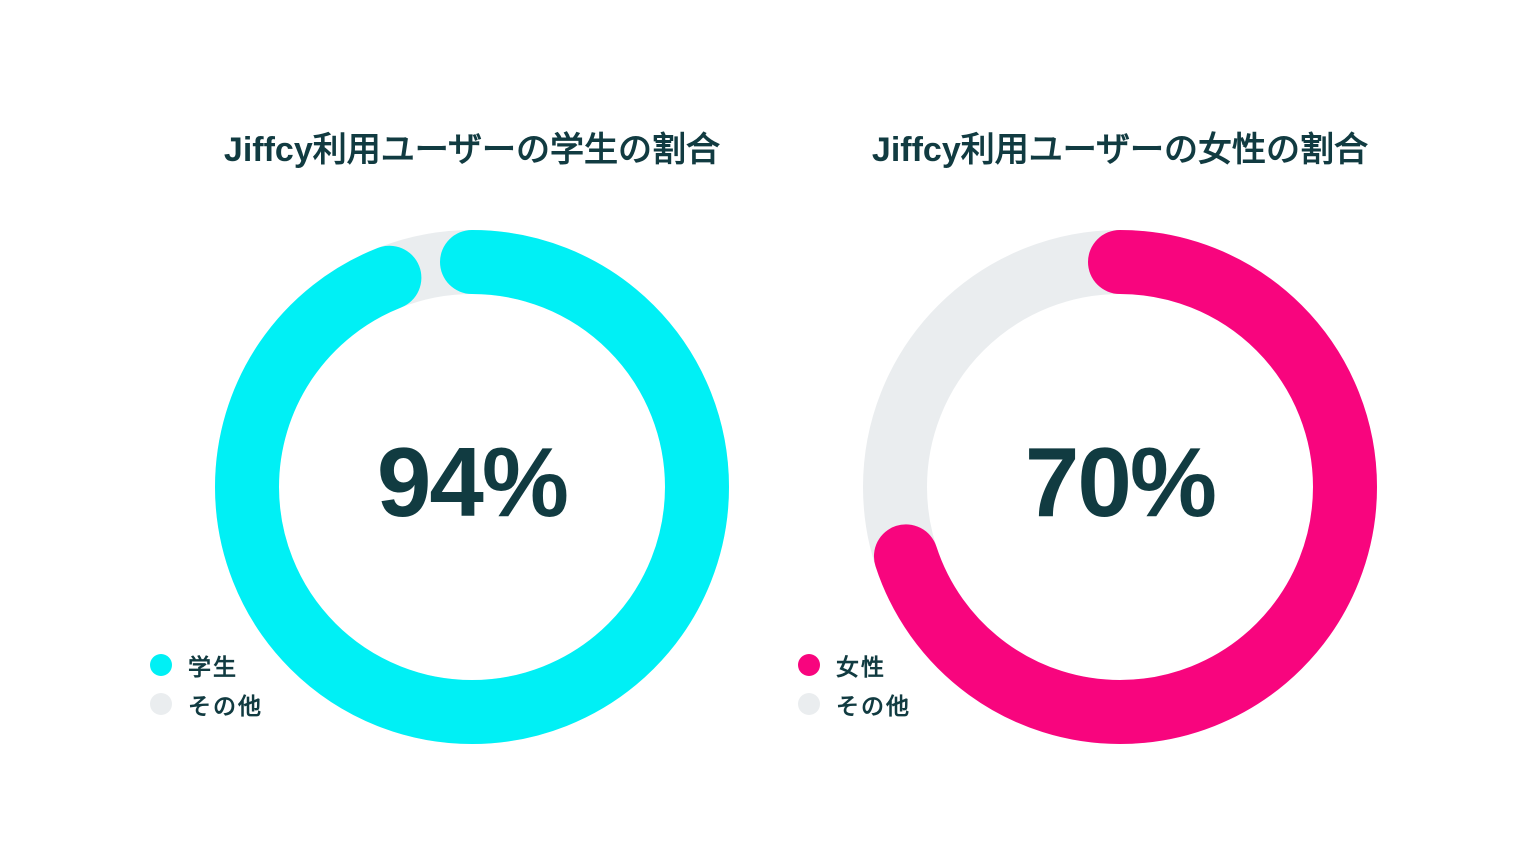 This screenshot has width=1536, height=864. I want to click on chart-title: Jiffcy利用ユーザーの学生の割合, so click(472, 150).